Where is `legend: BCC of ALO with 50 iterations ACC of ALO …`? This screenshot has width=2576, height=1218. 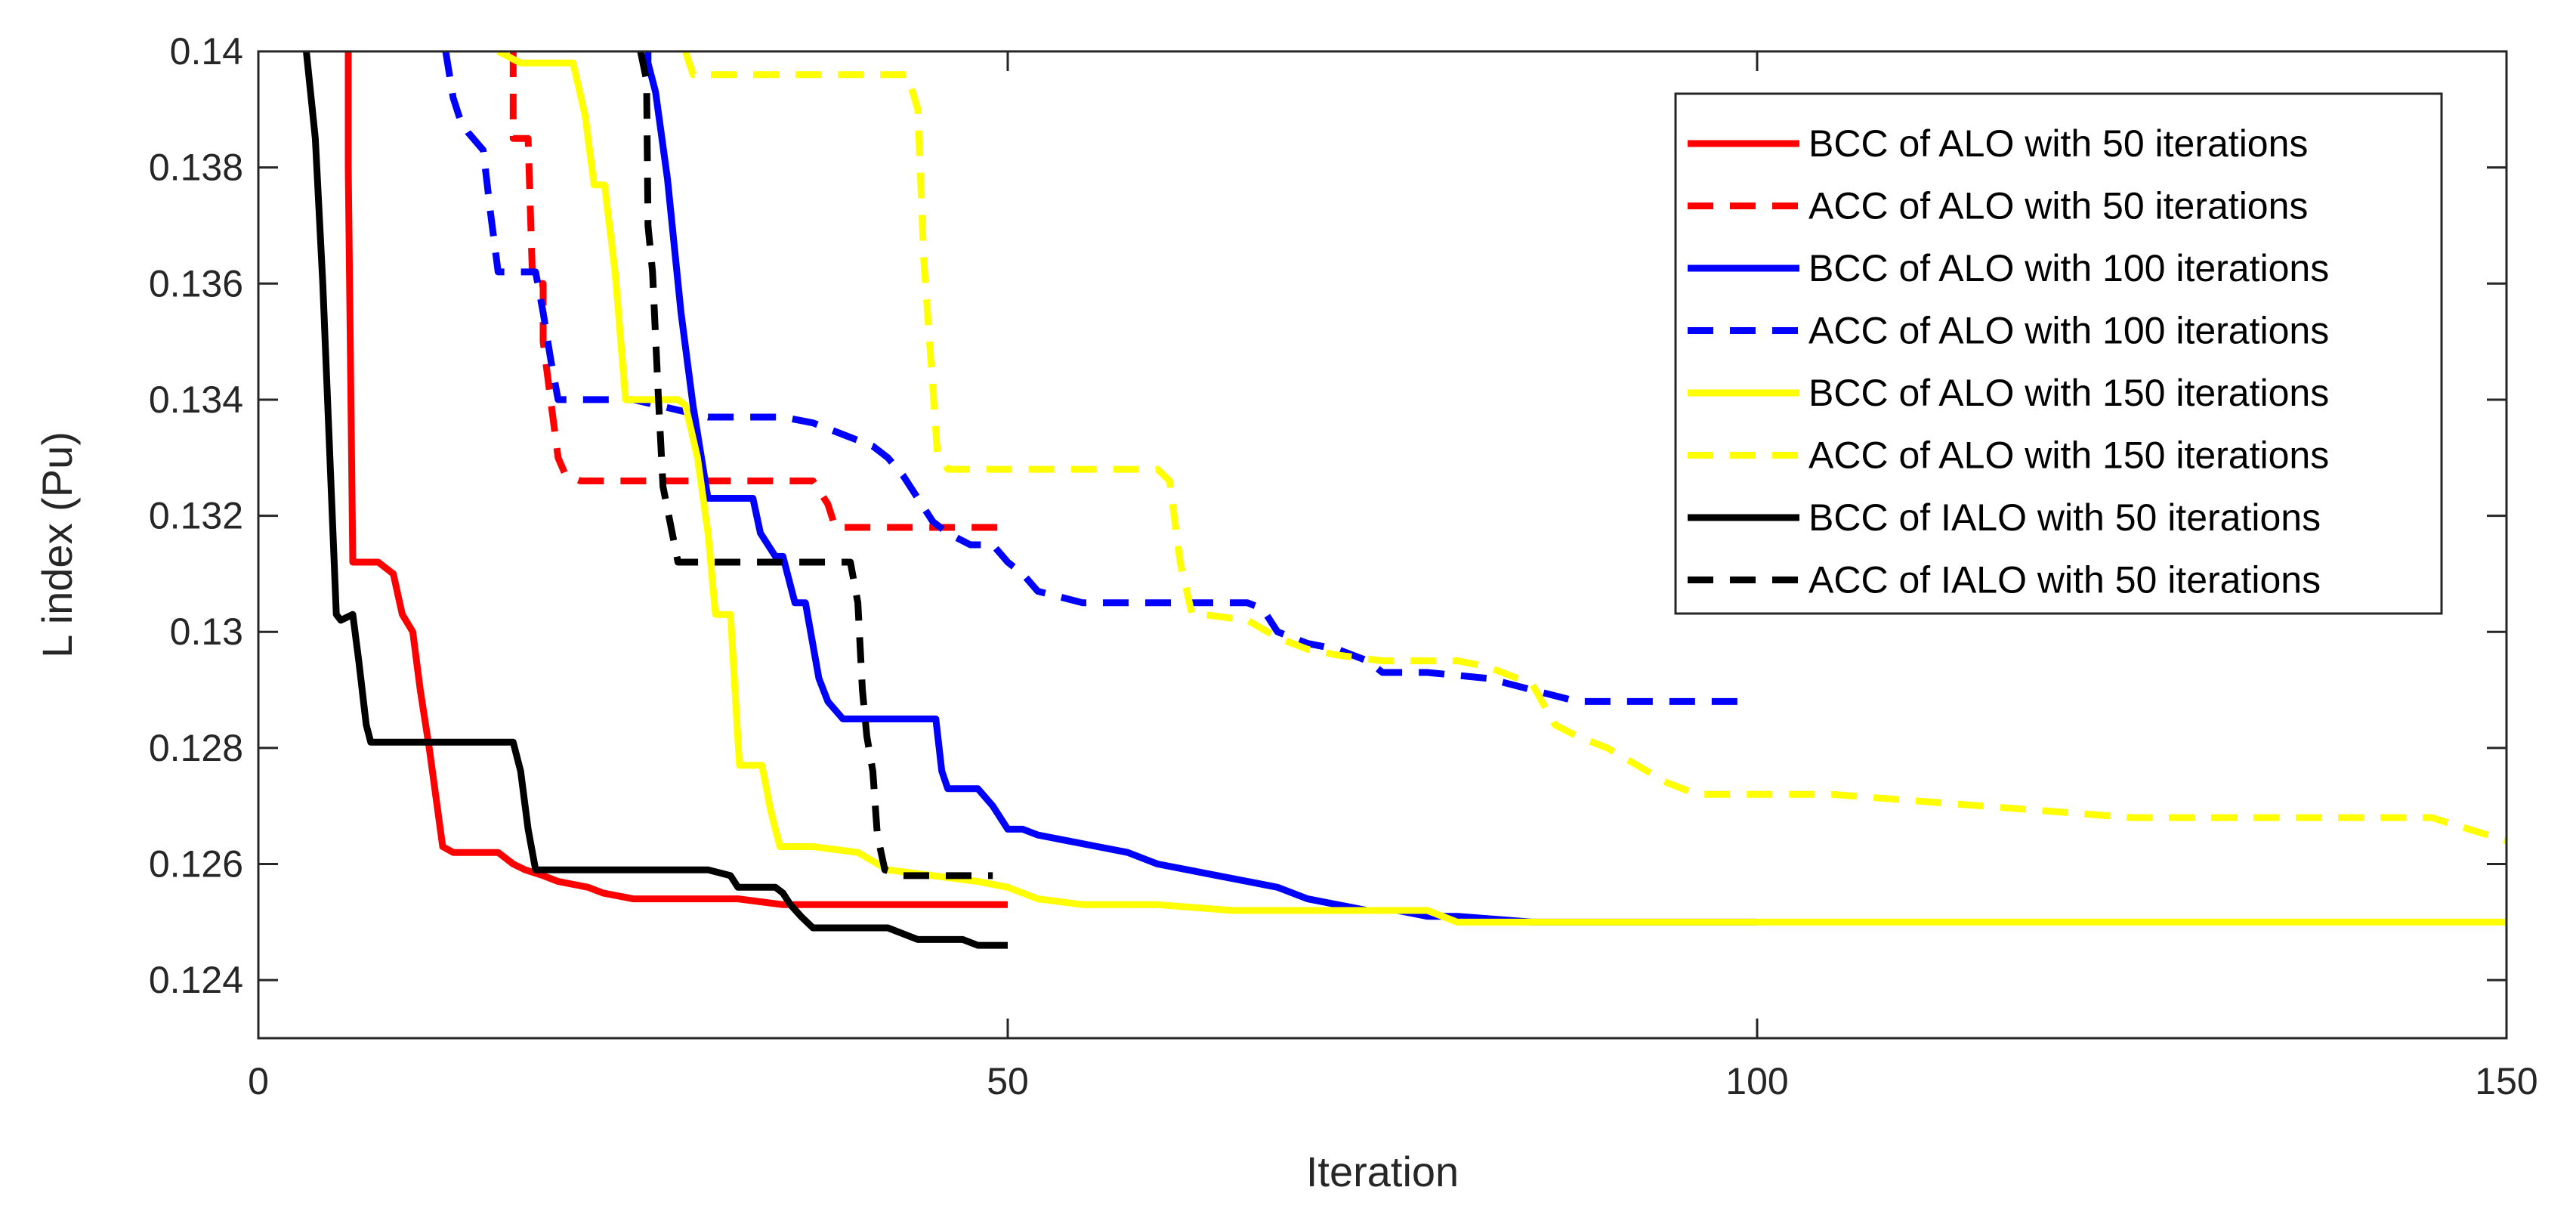
legend: BCC of ALO with 50 iterations ACC of ALO … is located at coordinates (2058, 353).